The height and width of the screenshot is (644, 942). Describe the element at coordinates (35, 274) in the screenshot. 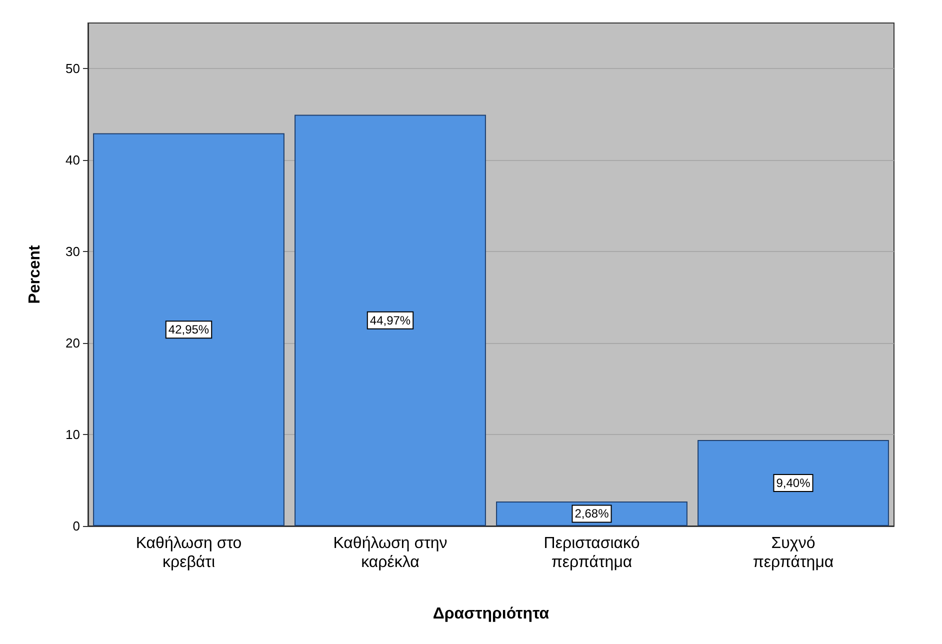

I see `y-axis-title: Percent` at that location.